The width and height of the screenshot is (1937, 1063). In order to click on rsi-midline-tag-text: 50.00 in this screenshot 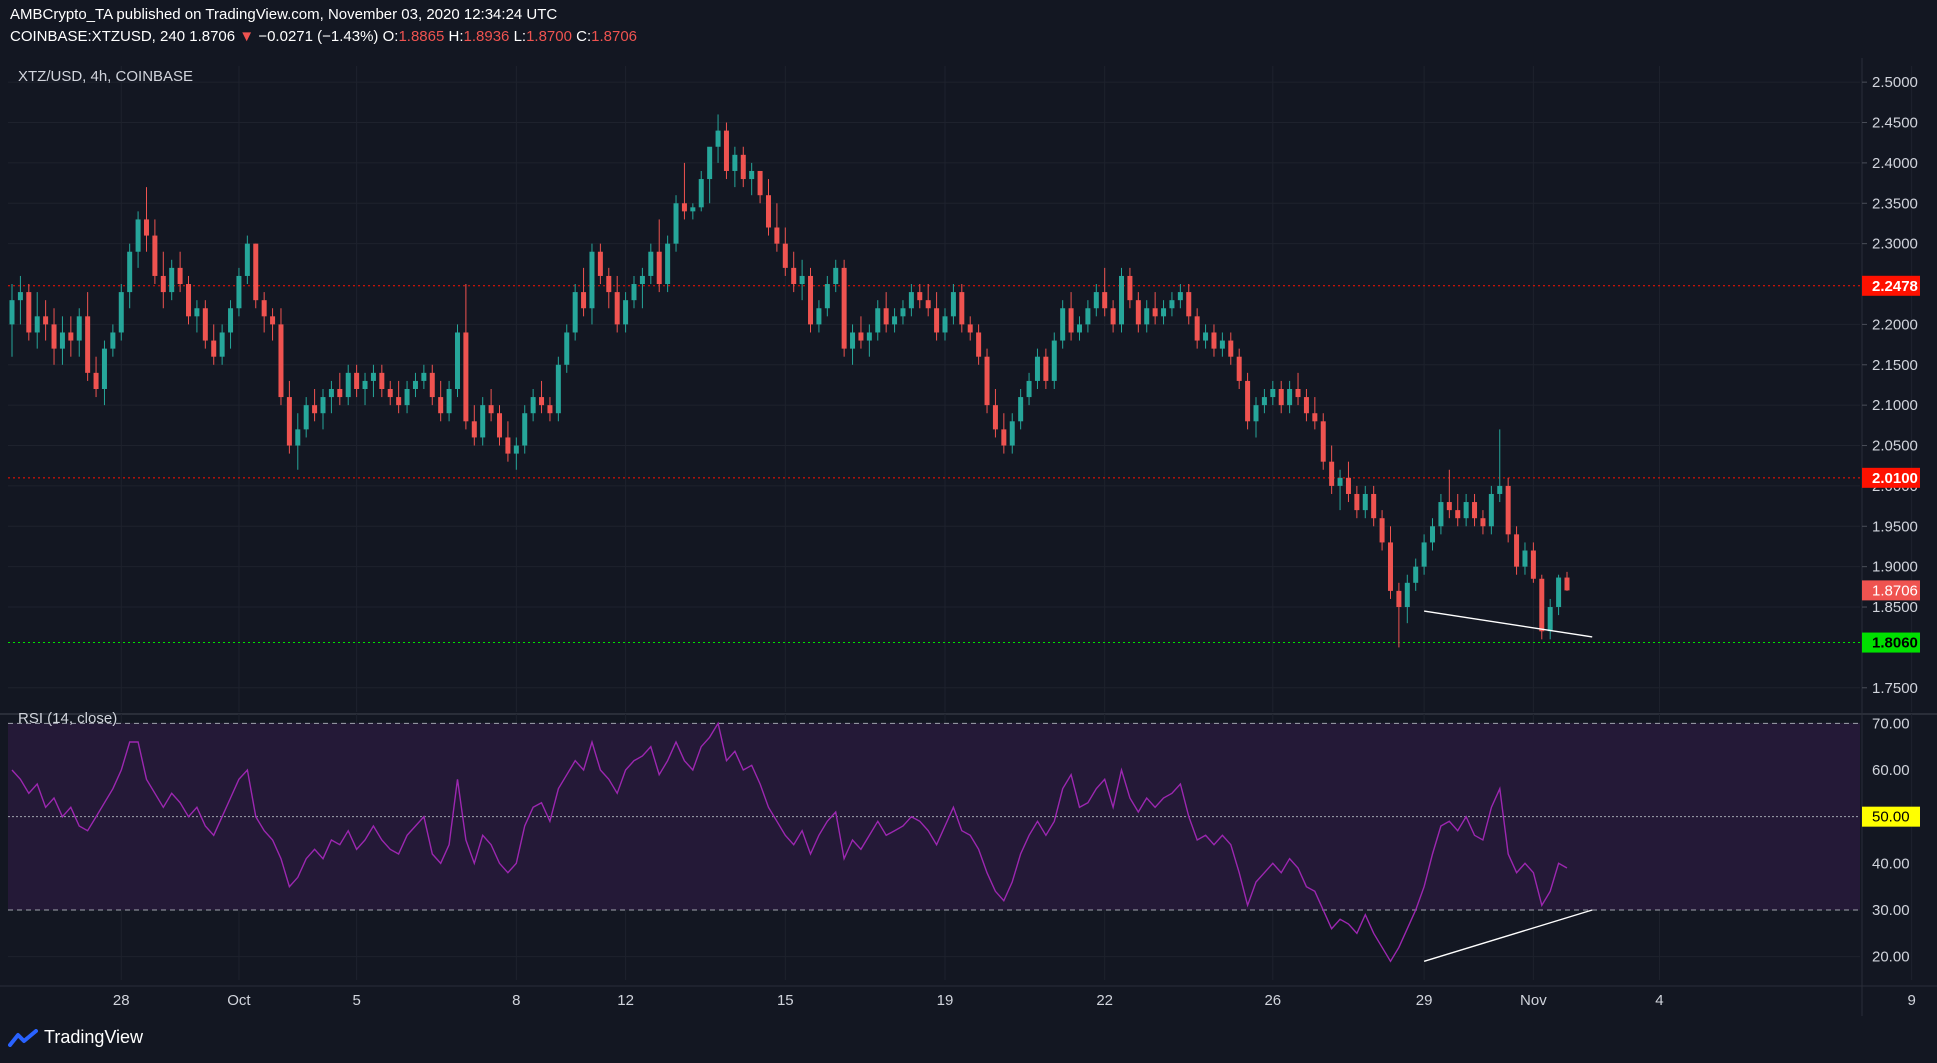, I will do `click(1891, 817)`.